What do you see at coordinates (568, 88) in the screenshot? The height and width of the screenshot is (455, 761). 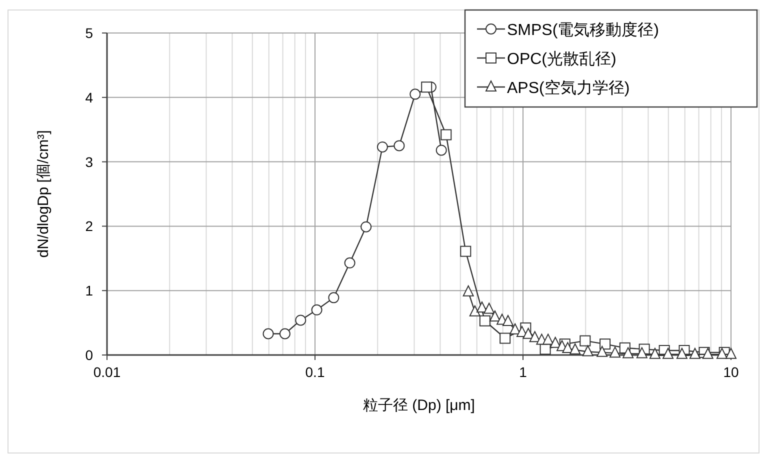 I see `legend-label: APS(空気力学径)` at bounding box center [568, 88].